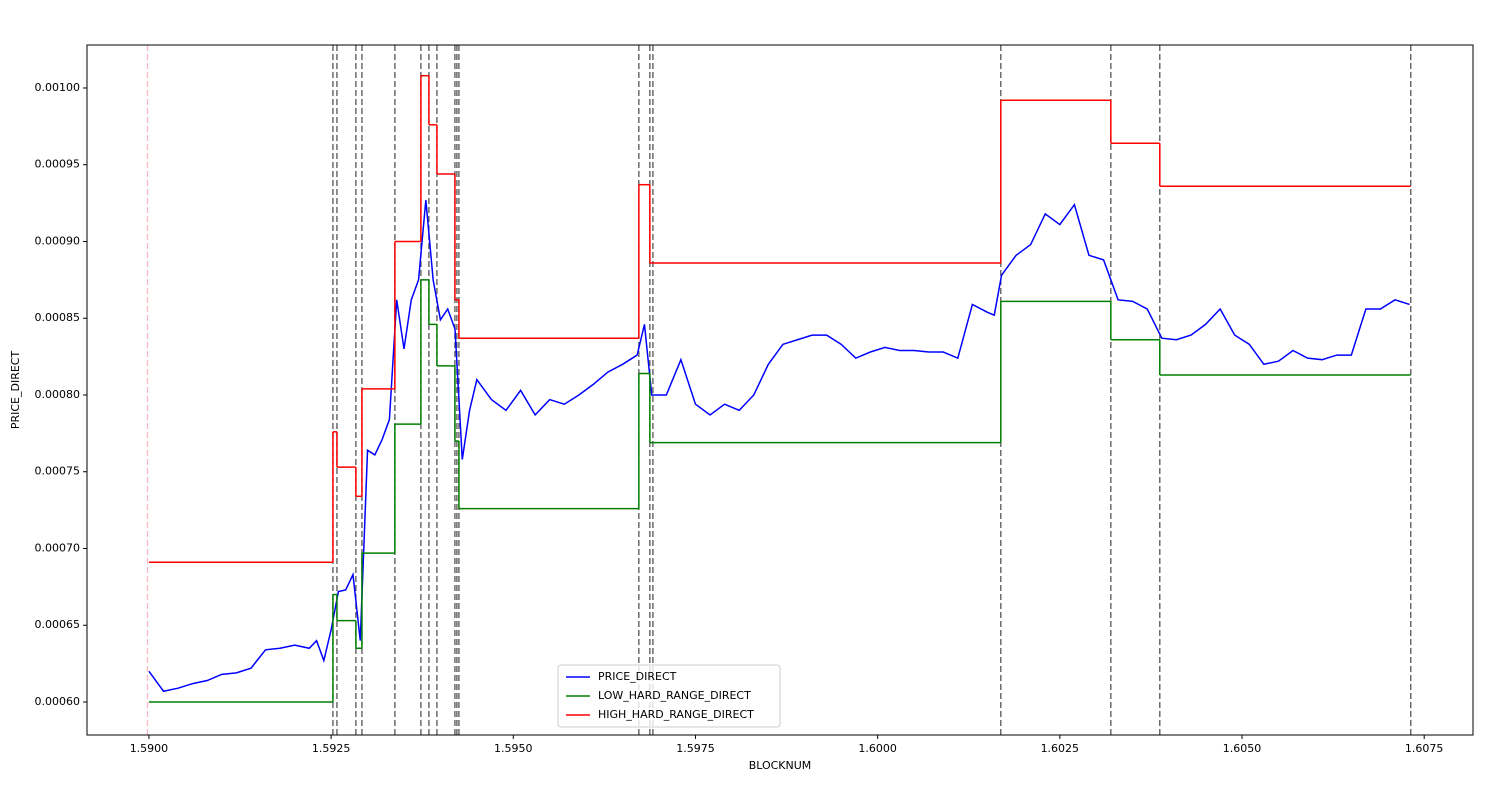 This screenshot has height=790, width=1492. Describe the element at coordinates (58, 624) in the screenshot. I see `y-tick-label: 0.00065` at that location.